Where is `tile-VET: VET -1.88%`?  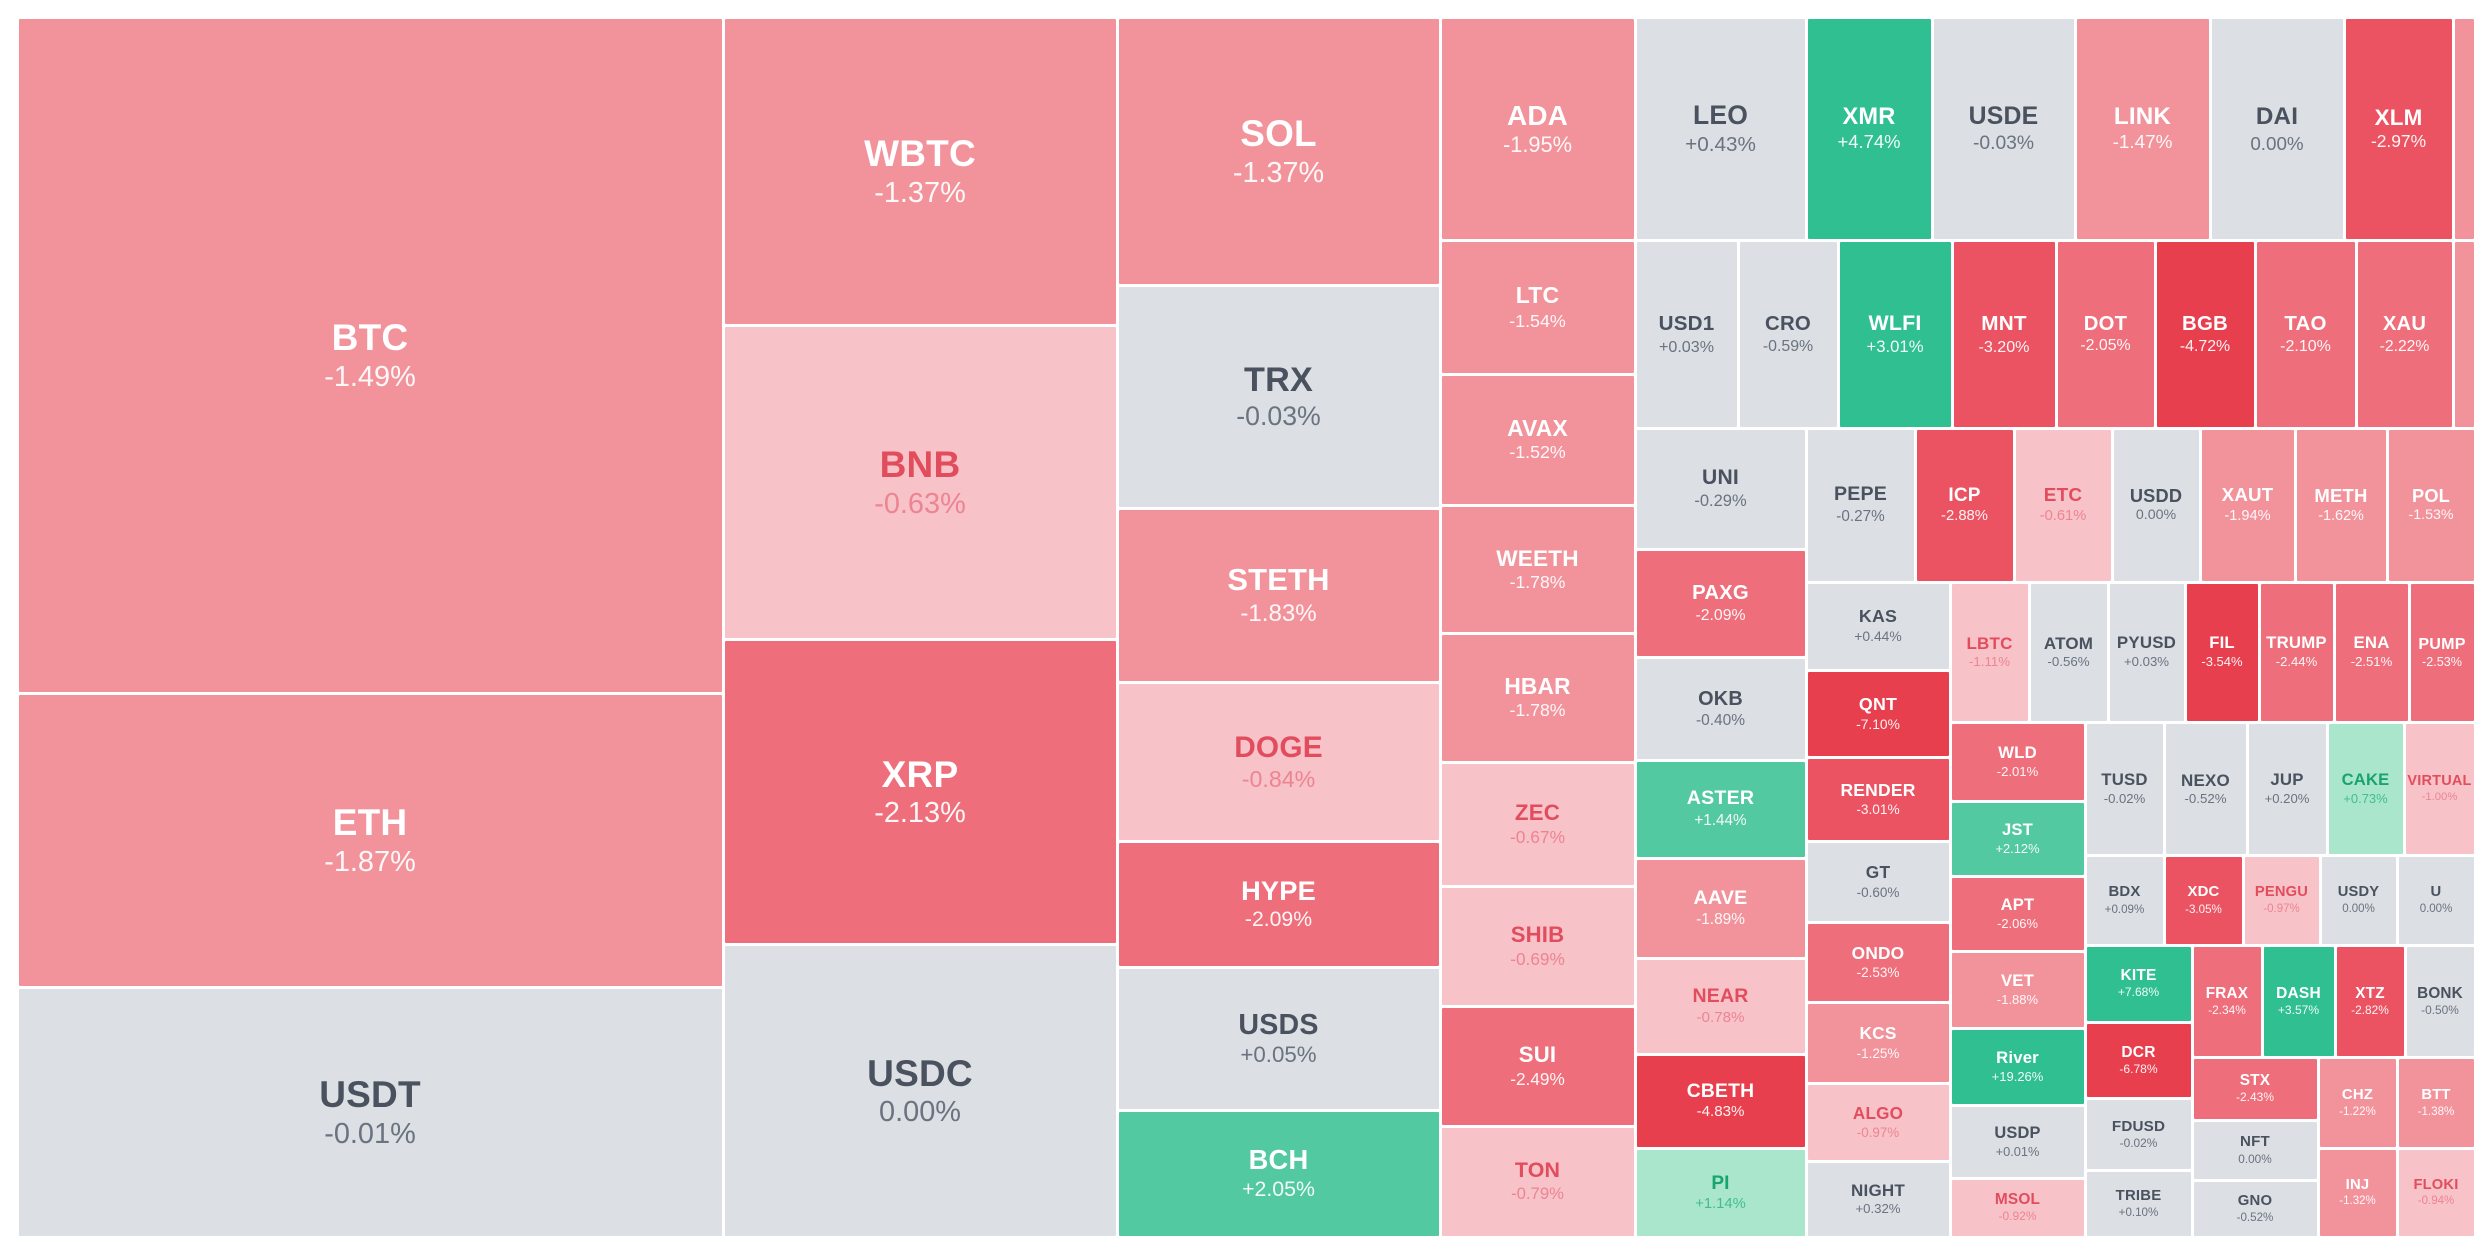
tile-VET: VET -1.88% is located at coordinates (2017, 989).